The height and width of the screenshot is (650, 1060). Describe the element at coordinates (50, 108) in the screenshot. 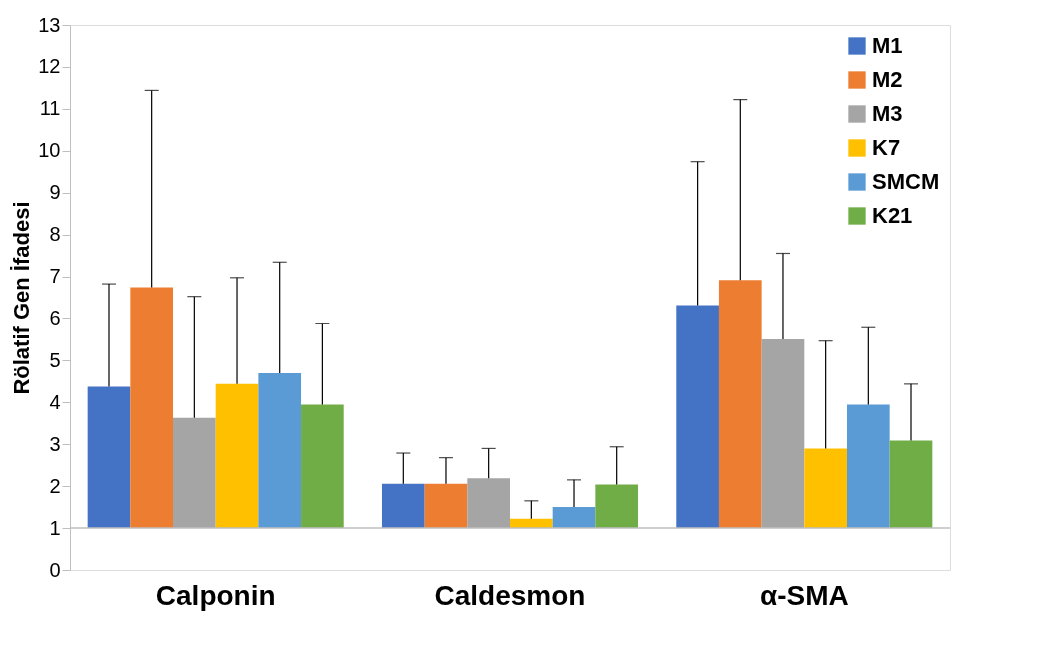

I see `y-tick-label: 11` at that location.